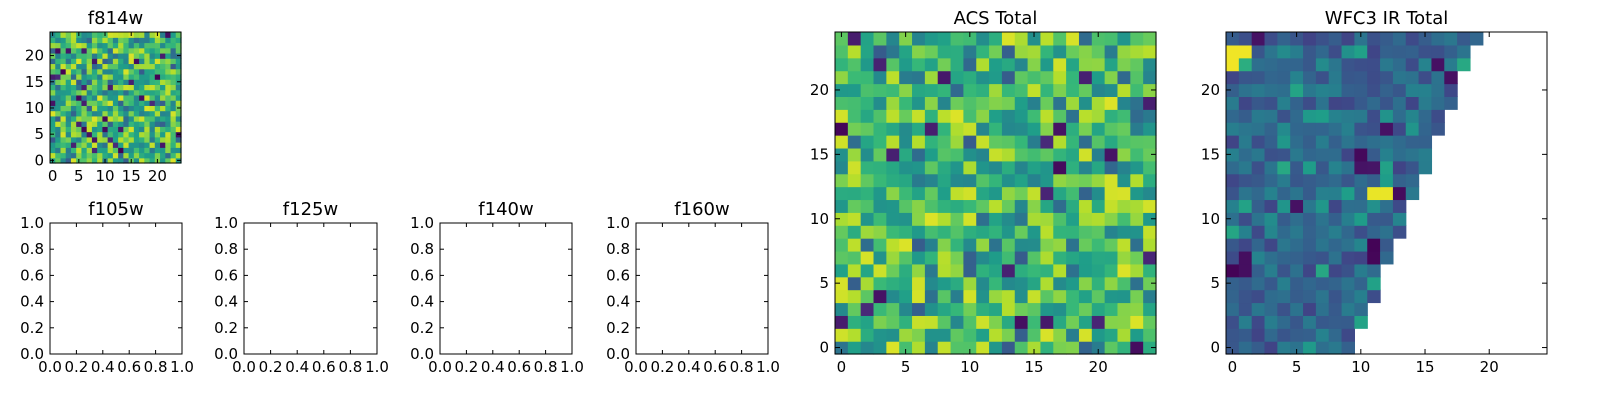 Image resolution: width=1600 pixels, height=400 pixels. What do you see at coordinates (701, 209) in the screenshot?
I see `chart-title: f160w` at bounding box center [701, 209].